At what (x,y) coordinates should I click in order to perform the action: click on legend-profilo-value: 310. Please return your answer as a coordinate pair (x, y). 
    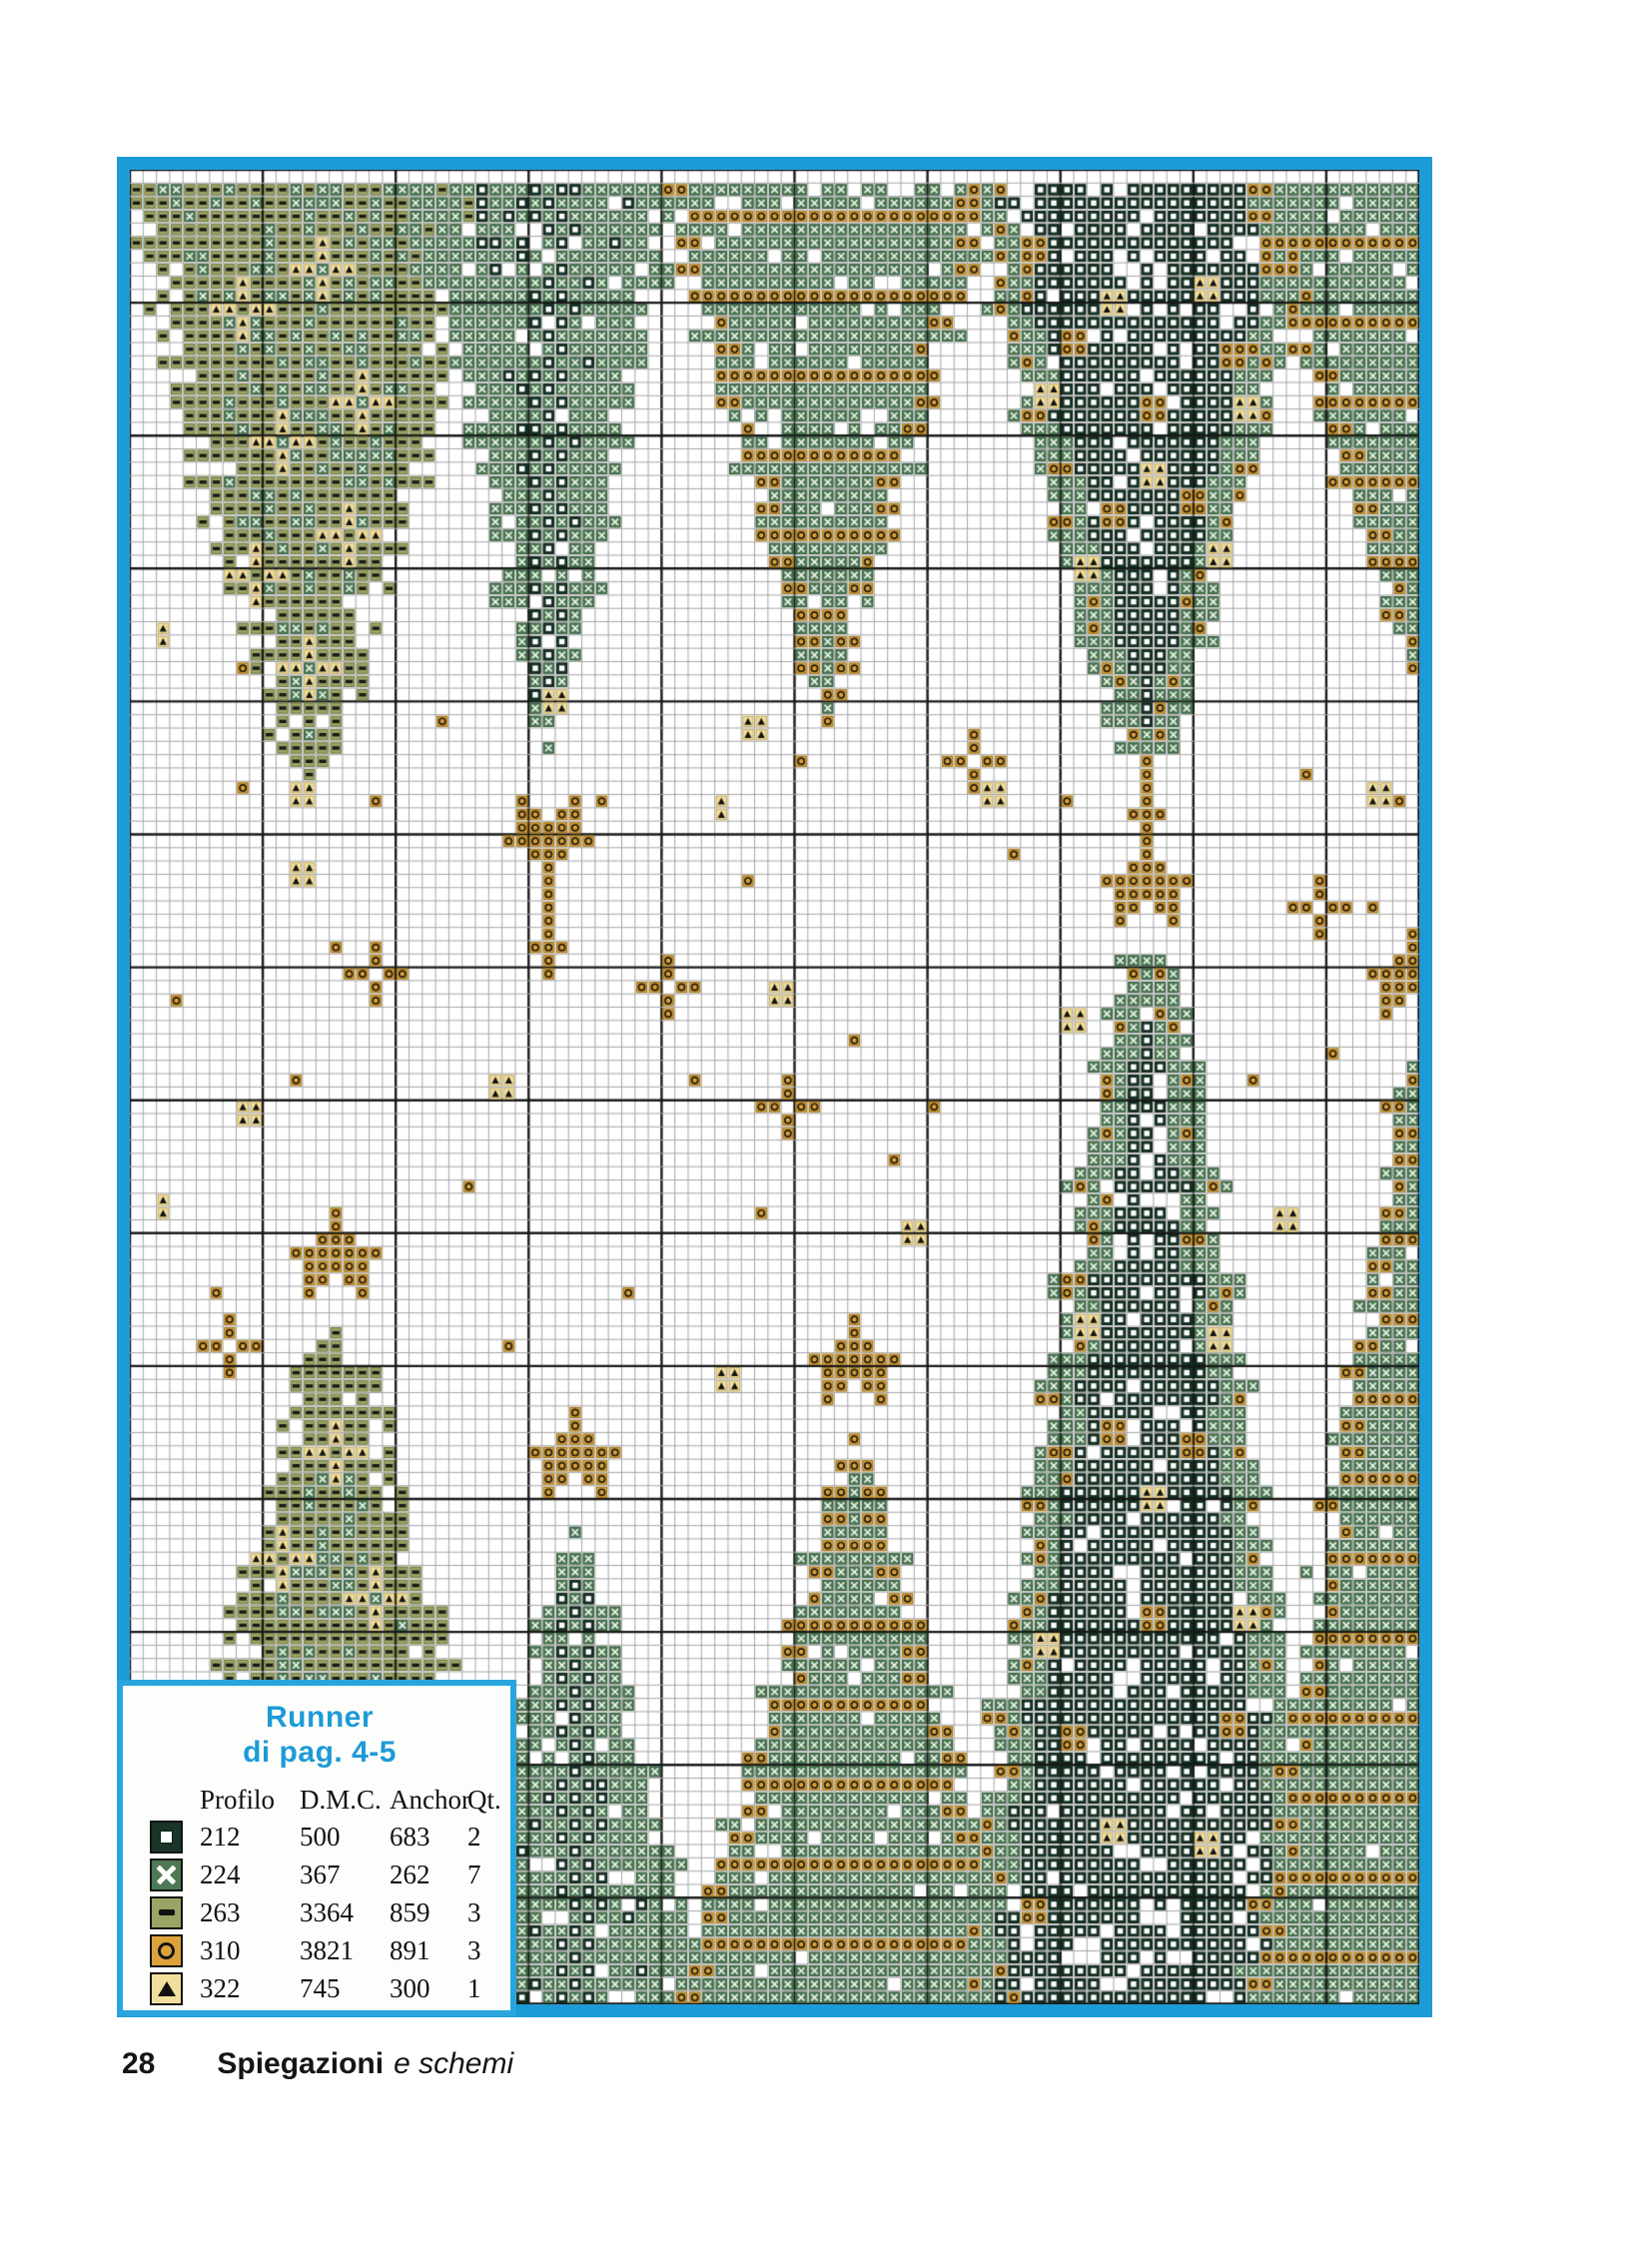
    Looking at the image, I should click on (220, 1950).